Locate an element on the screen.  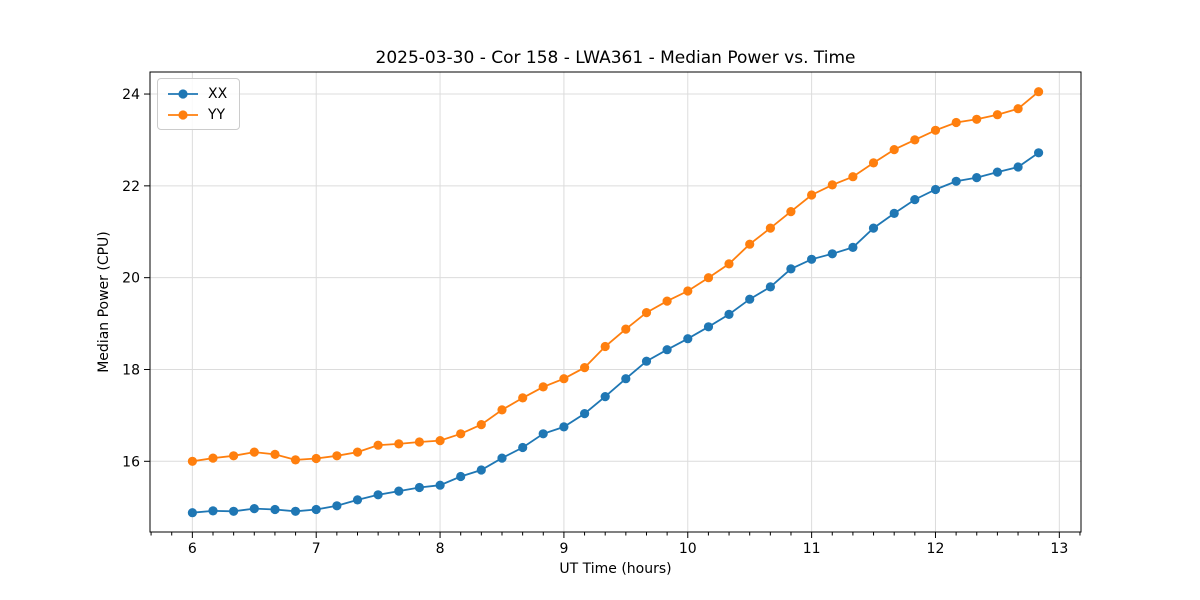
x-tick-label: 13 is located at coordinates (1059, 549).